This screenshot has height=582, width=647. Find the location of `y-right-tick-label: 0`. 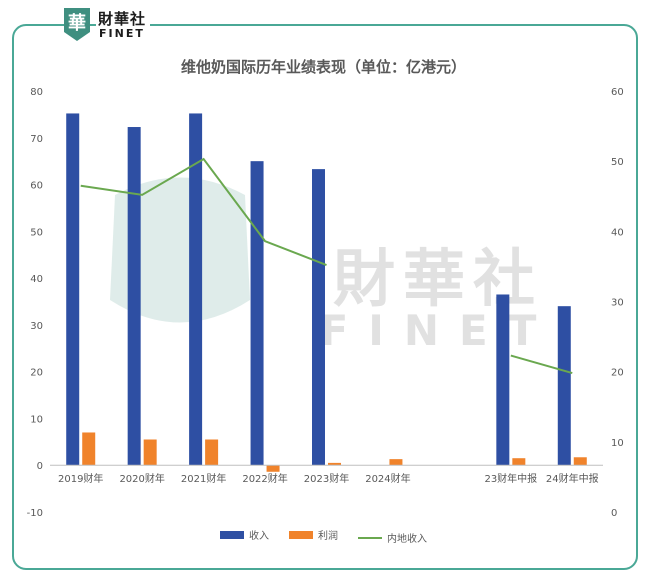

y-right-tick-label: 0 is located at coordinates (614, 513).